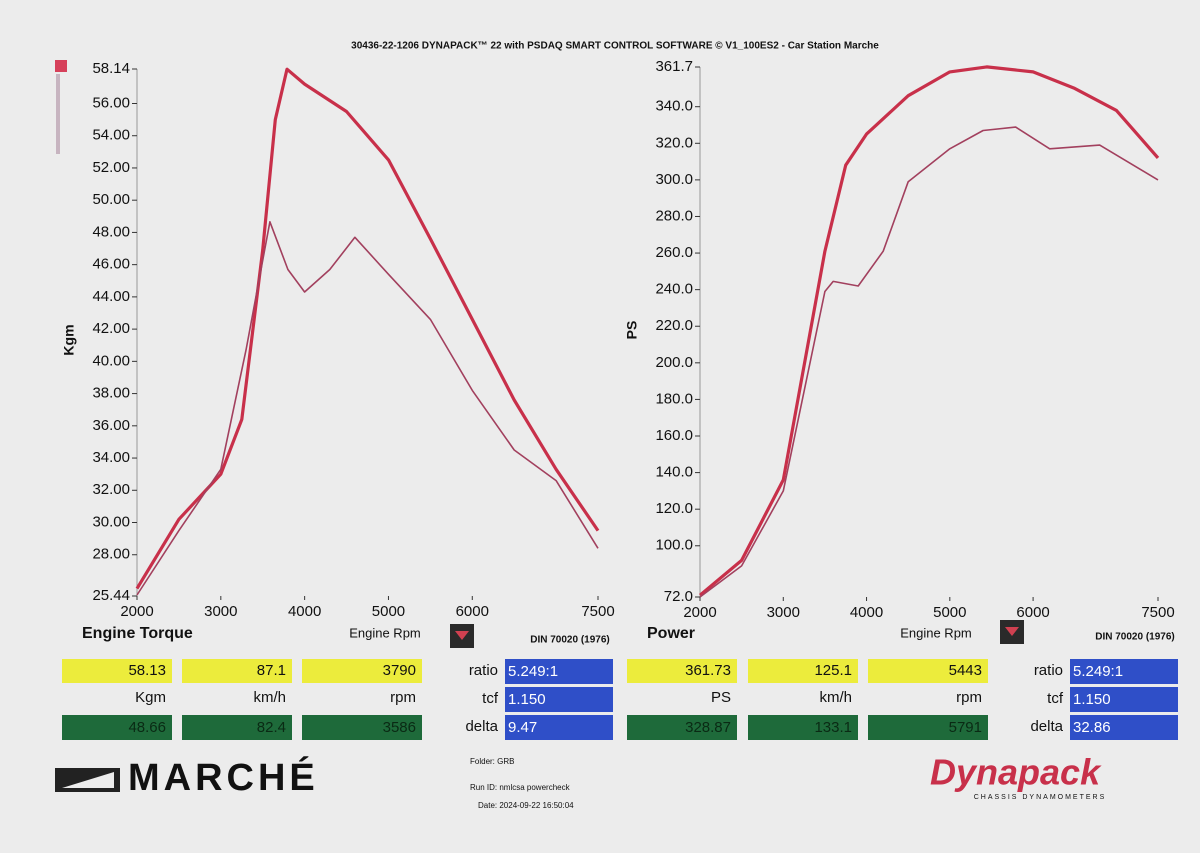 This screenshot has height=853, width=1200. Describe the element at coordinates (399, 727) in the screenshot. I see `readout-value: 3586` at that location.